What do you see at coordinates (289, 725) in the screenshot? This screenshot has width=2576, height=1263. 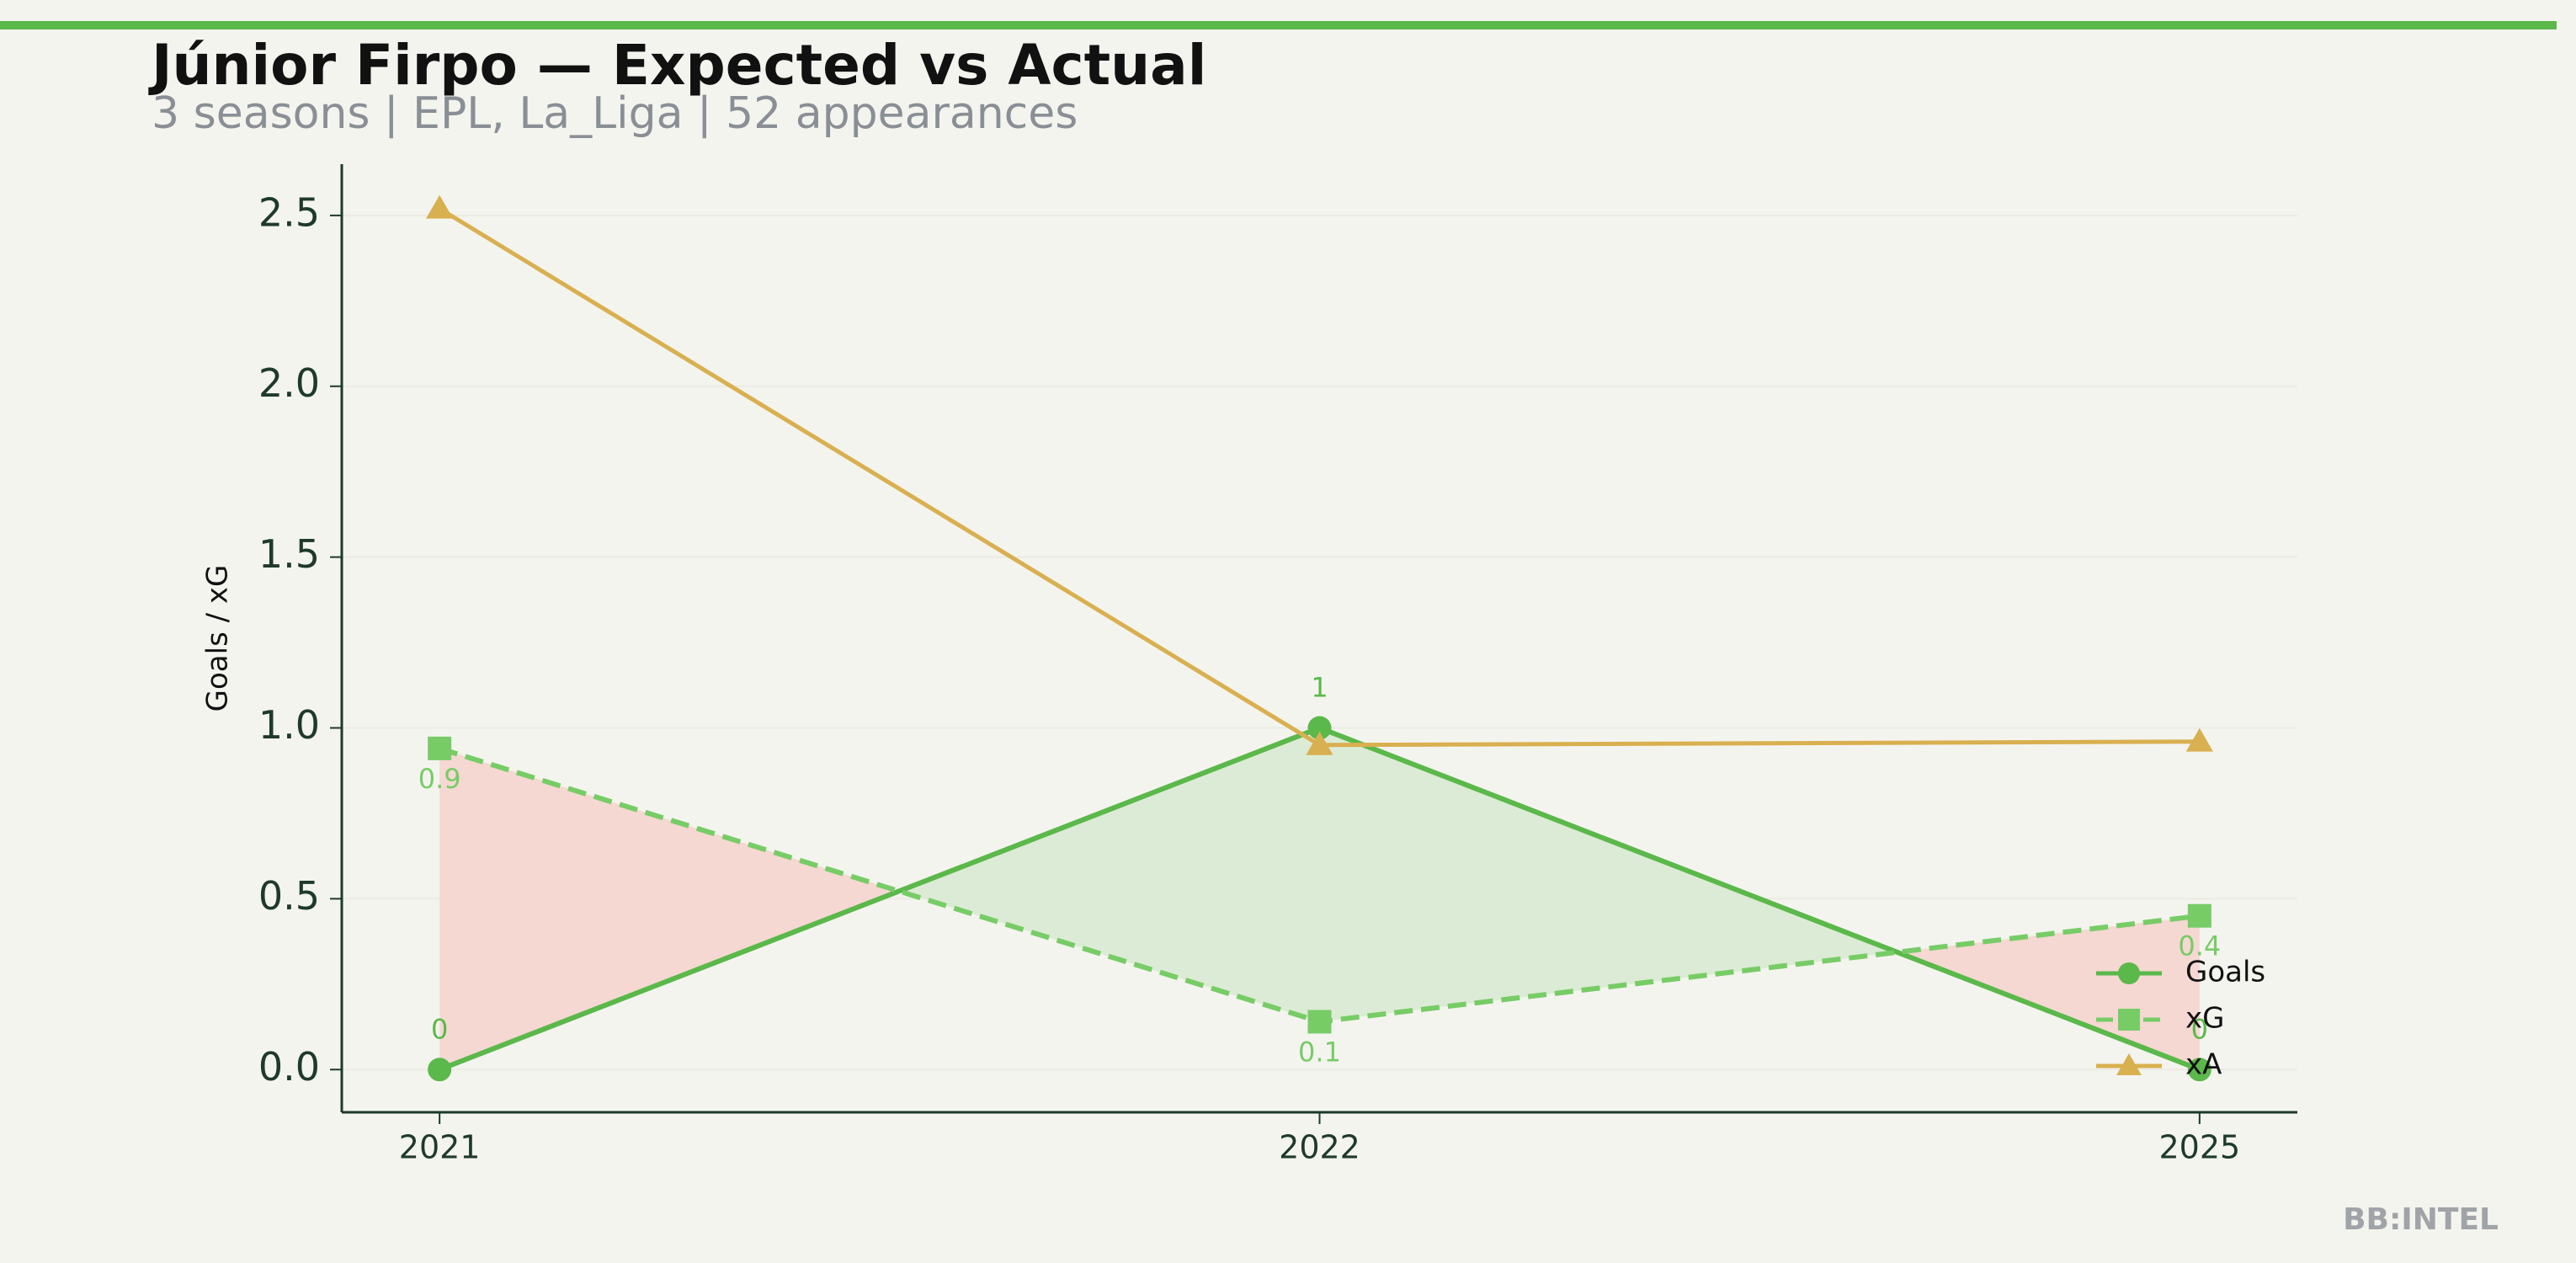 I see `y-tick-label: 1.0` at bounding box center [289, 725].